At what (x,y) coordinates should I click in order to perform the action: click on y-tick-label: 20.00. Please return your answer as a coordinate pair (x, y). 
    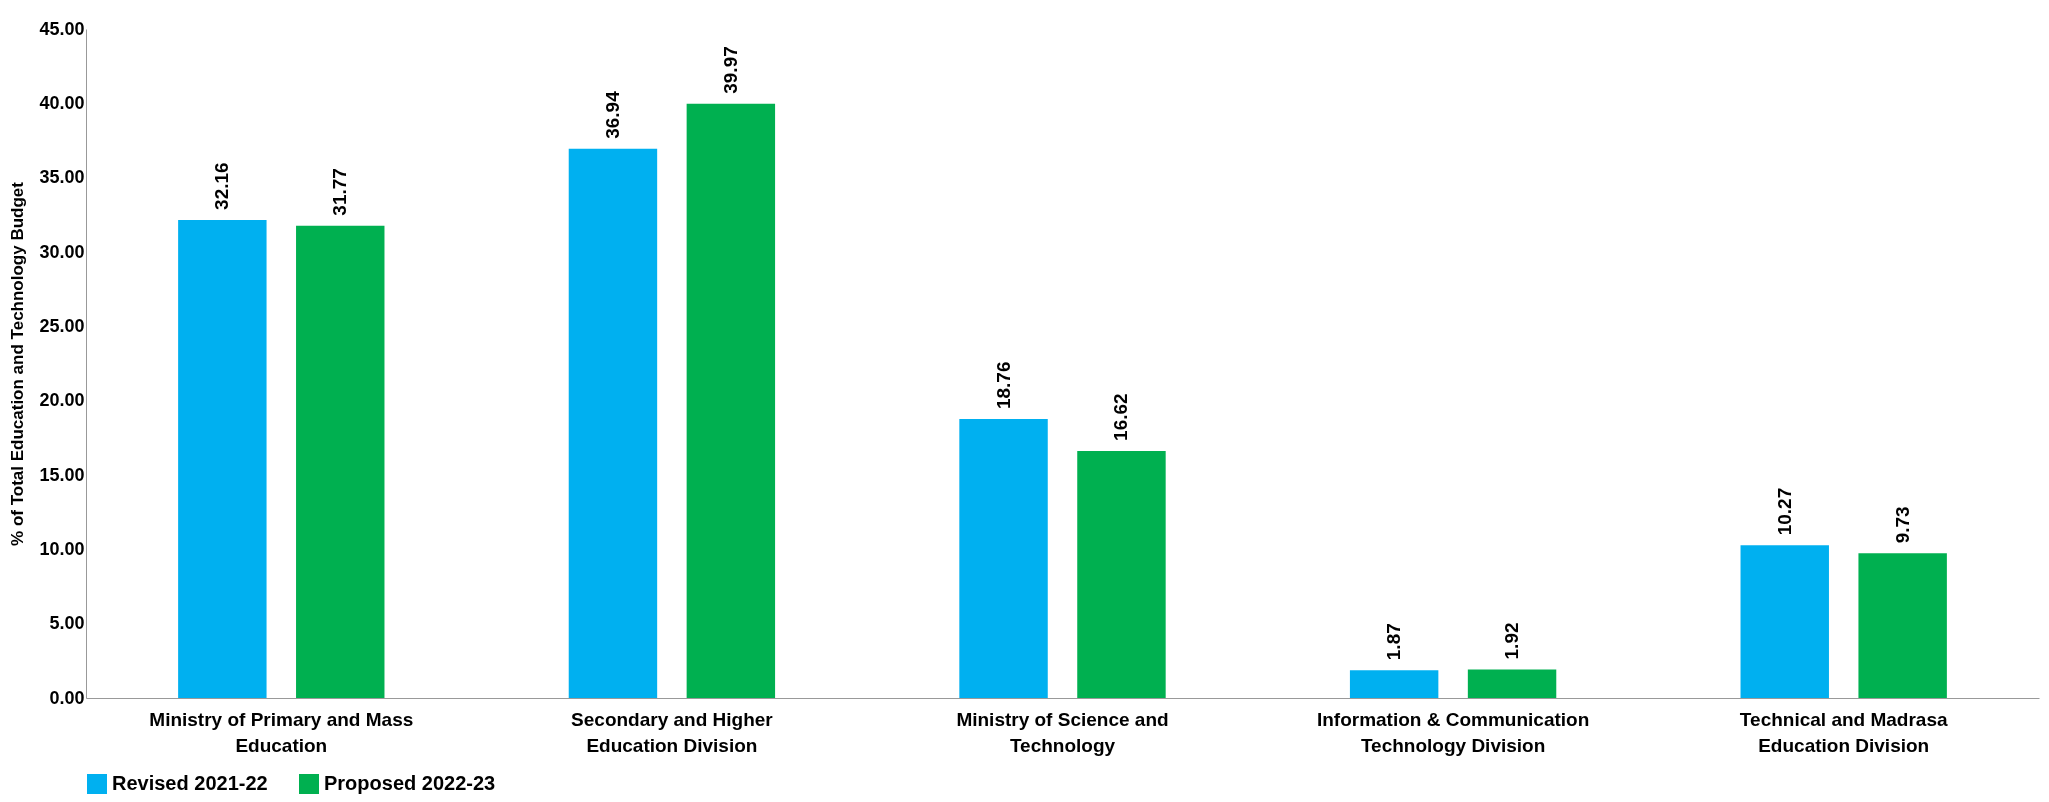
    Looking at the image, I should click on (62, 400).